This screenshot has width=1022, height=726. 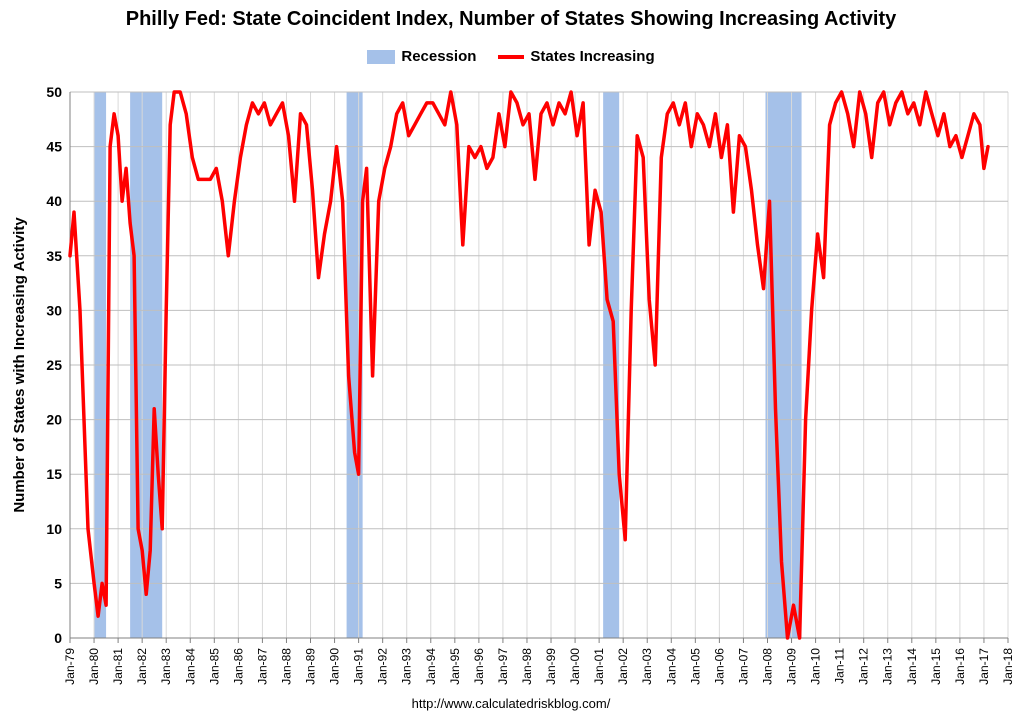 What do you see at coordinates (190, 666) in the screenshot?
I see `x-tick-label: Jan-84` at bounding box center [190, 666].